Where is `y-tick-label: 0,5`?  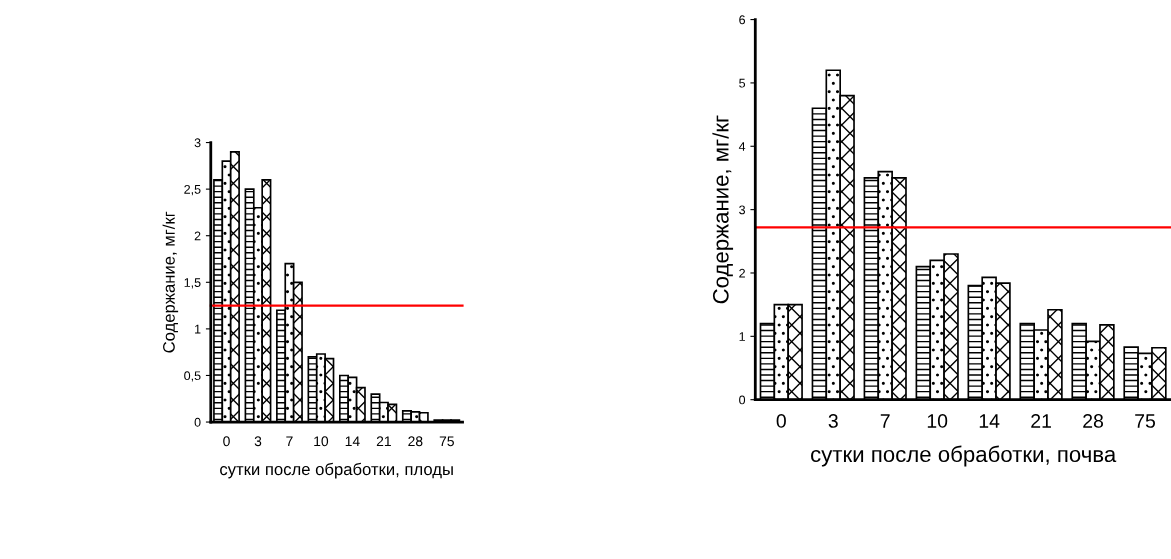
y-tick-label: 0,5 is located at coordinates (192, 376).